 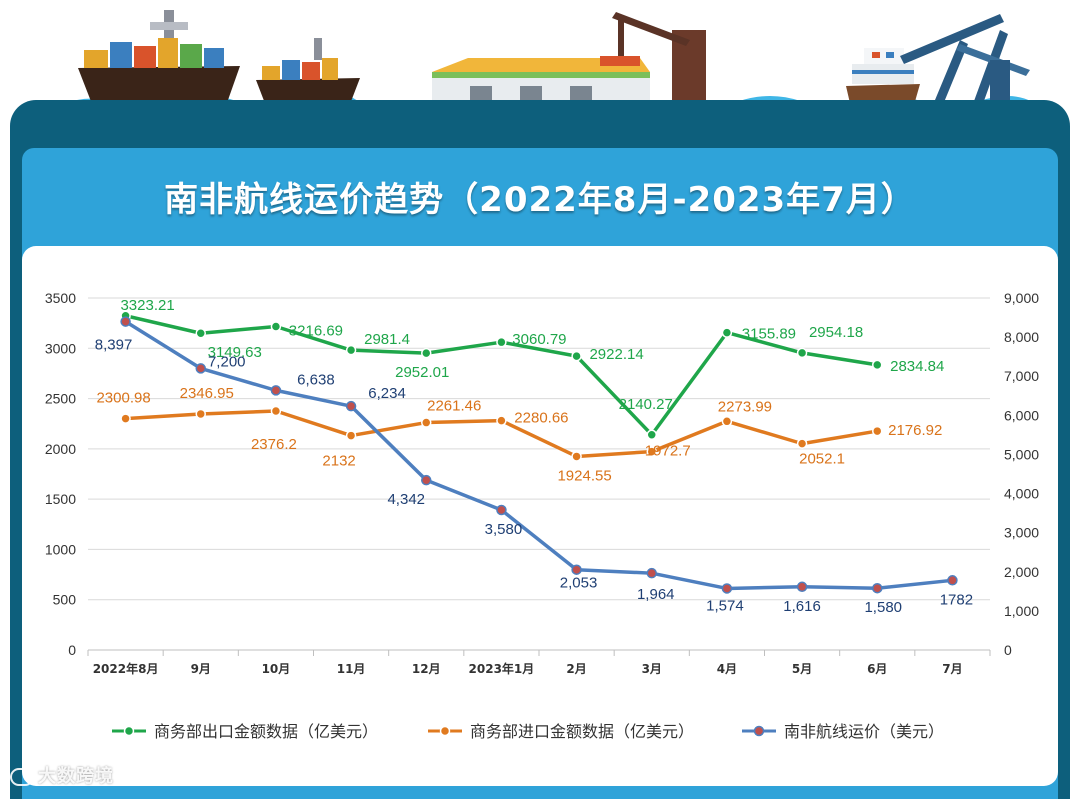 What do you see at coordinates (227, 361) in the screenshot?
I see `series-2-data-label: 7,200` at bounding box center [227, 361].